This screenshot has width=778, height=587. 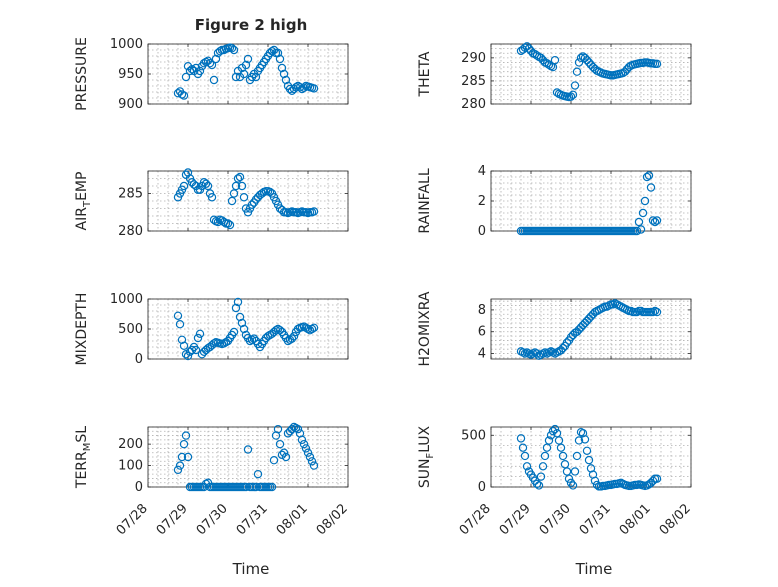 I want to click on panel-3: 280 285 AIRTEMP, so click(x=211, y=203).